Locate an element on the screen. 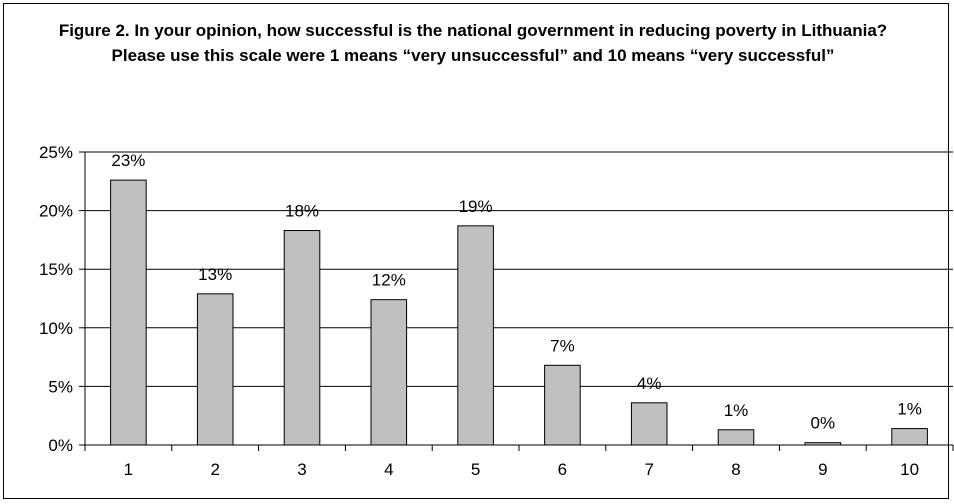 The image size is (954, 504). y-tick-label-3: 15% is located at coordinates (56, 269).